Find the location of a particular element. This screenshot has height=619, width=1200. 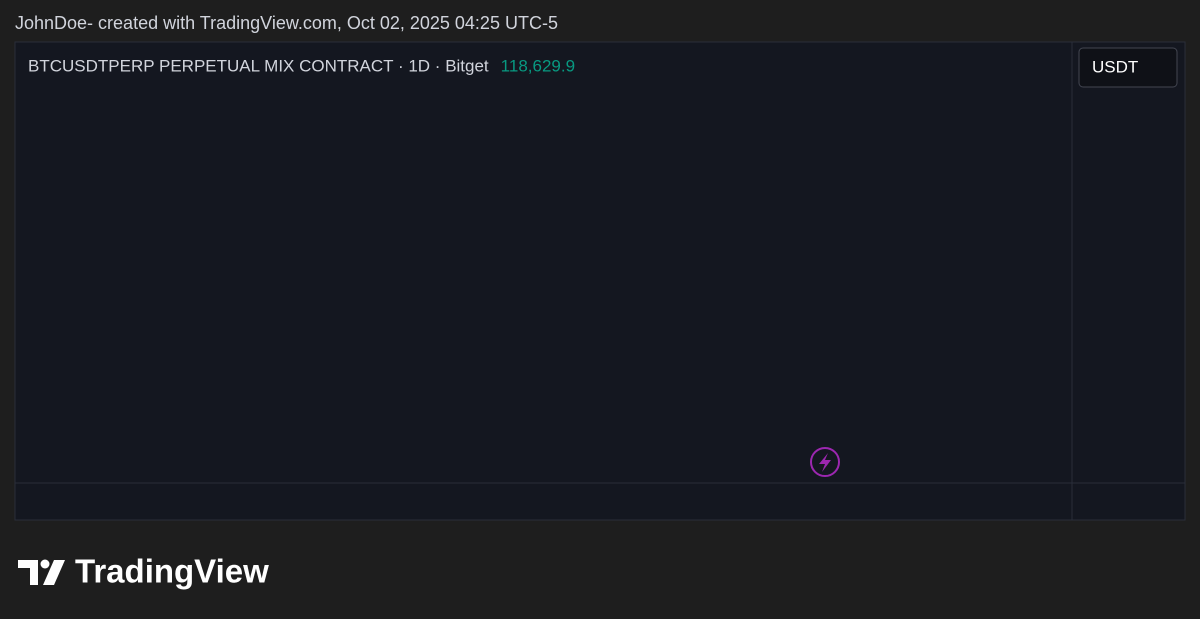

event-icon is located at coordinates (825, 462).